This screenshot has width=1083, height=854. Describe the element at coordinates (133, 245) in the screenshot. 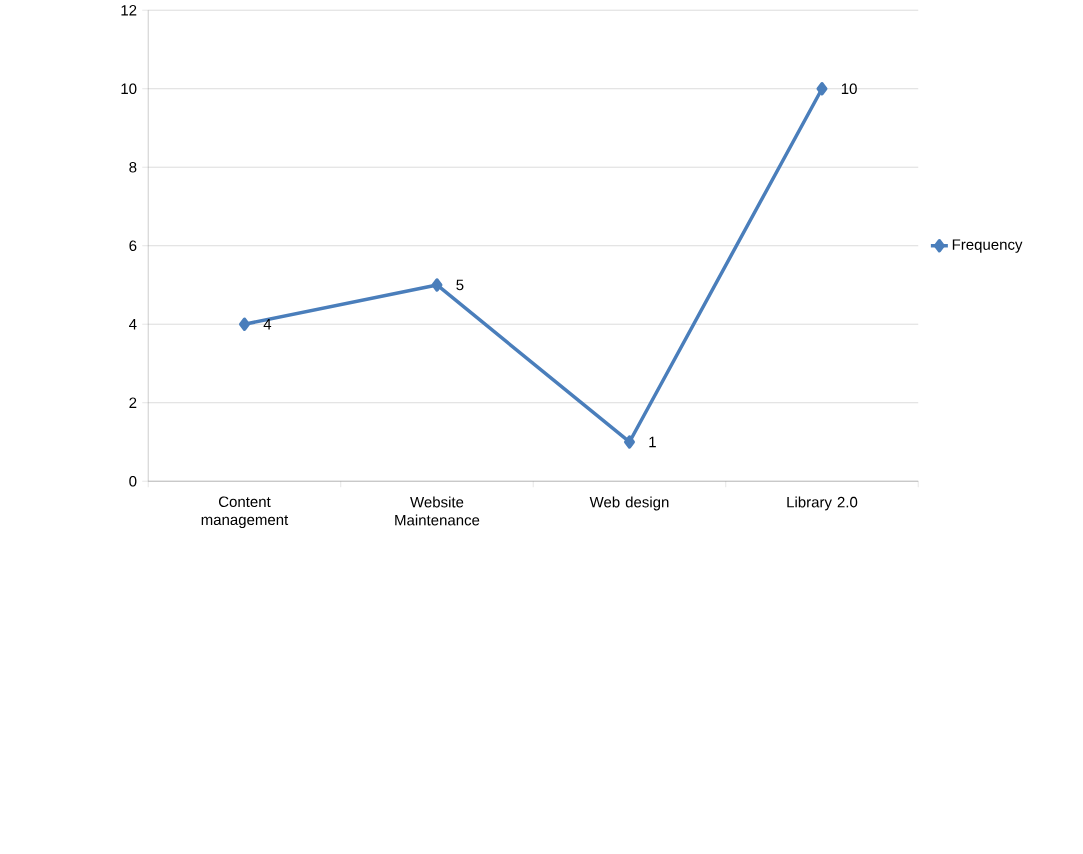

I see `y-tick-label: 6` at that location.